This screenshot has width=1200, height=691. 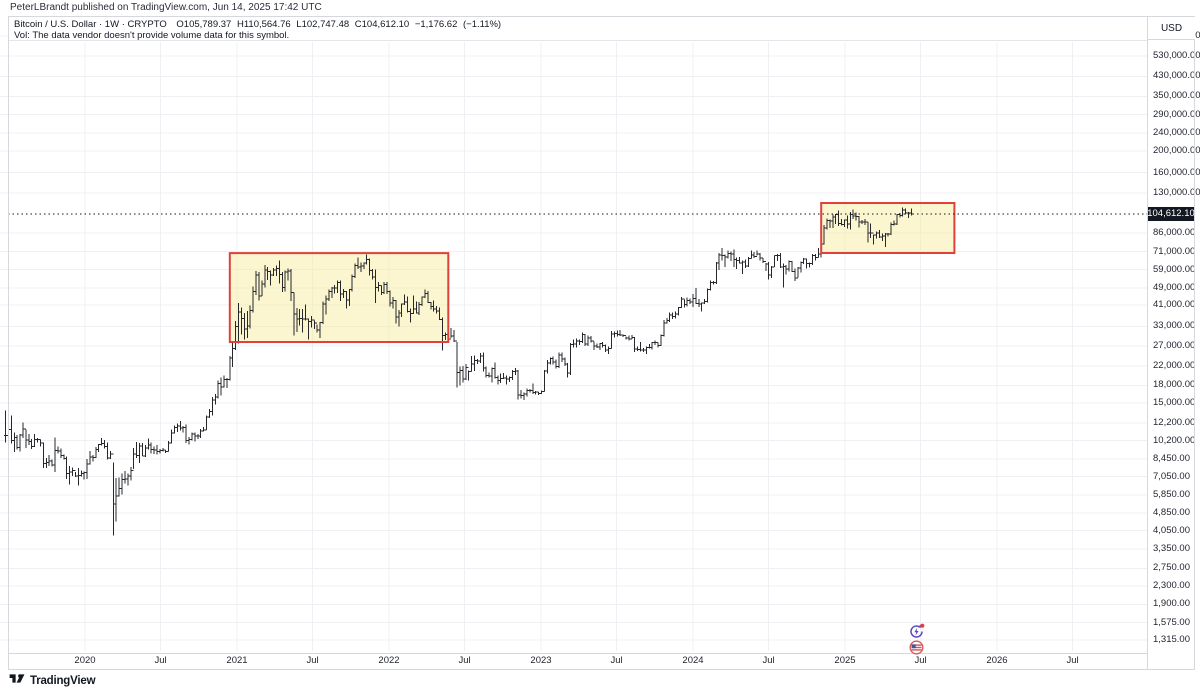 What do you see at coordinates (85, 660) in the screenshot?
I see `time-axis-label: 2020` at bounding box center [85, 660].